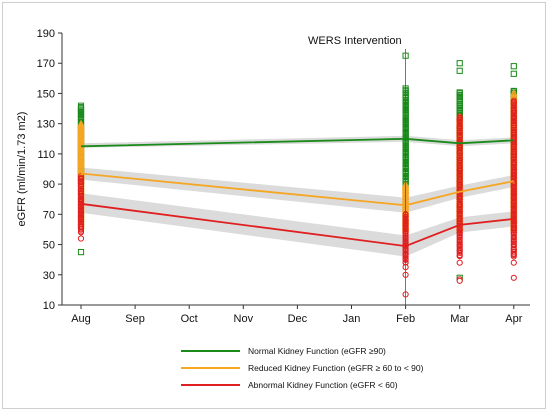 The height and width of the screenshot is (413, 550). Describe the element at coordinates (46, 34) in the screenshot. I see `y-tick-label: 190` at that location.